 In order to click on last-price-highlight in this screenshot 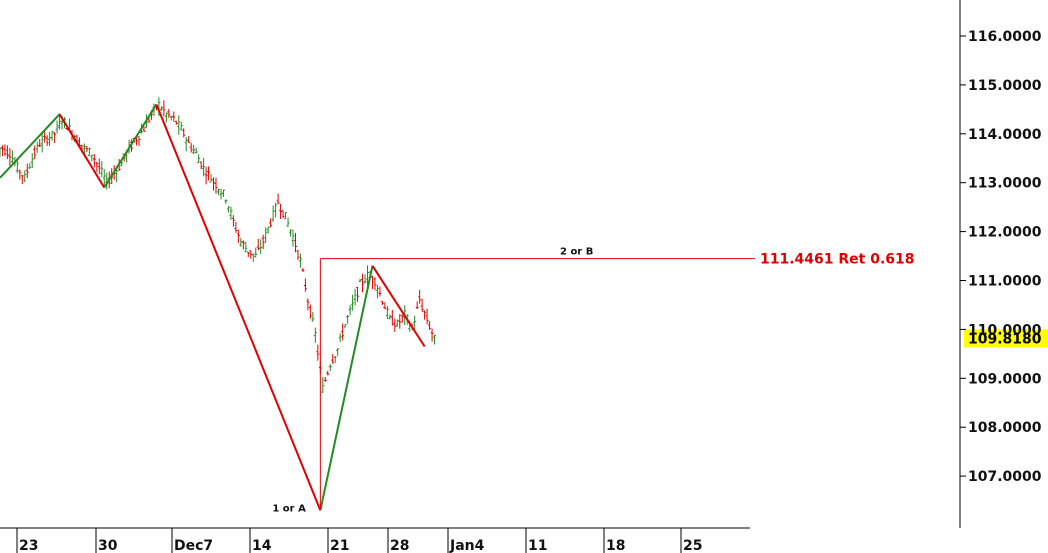, I will do `click(1006, 338)`.